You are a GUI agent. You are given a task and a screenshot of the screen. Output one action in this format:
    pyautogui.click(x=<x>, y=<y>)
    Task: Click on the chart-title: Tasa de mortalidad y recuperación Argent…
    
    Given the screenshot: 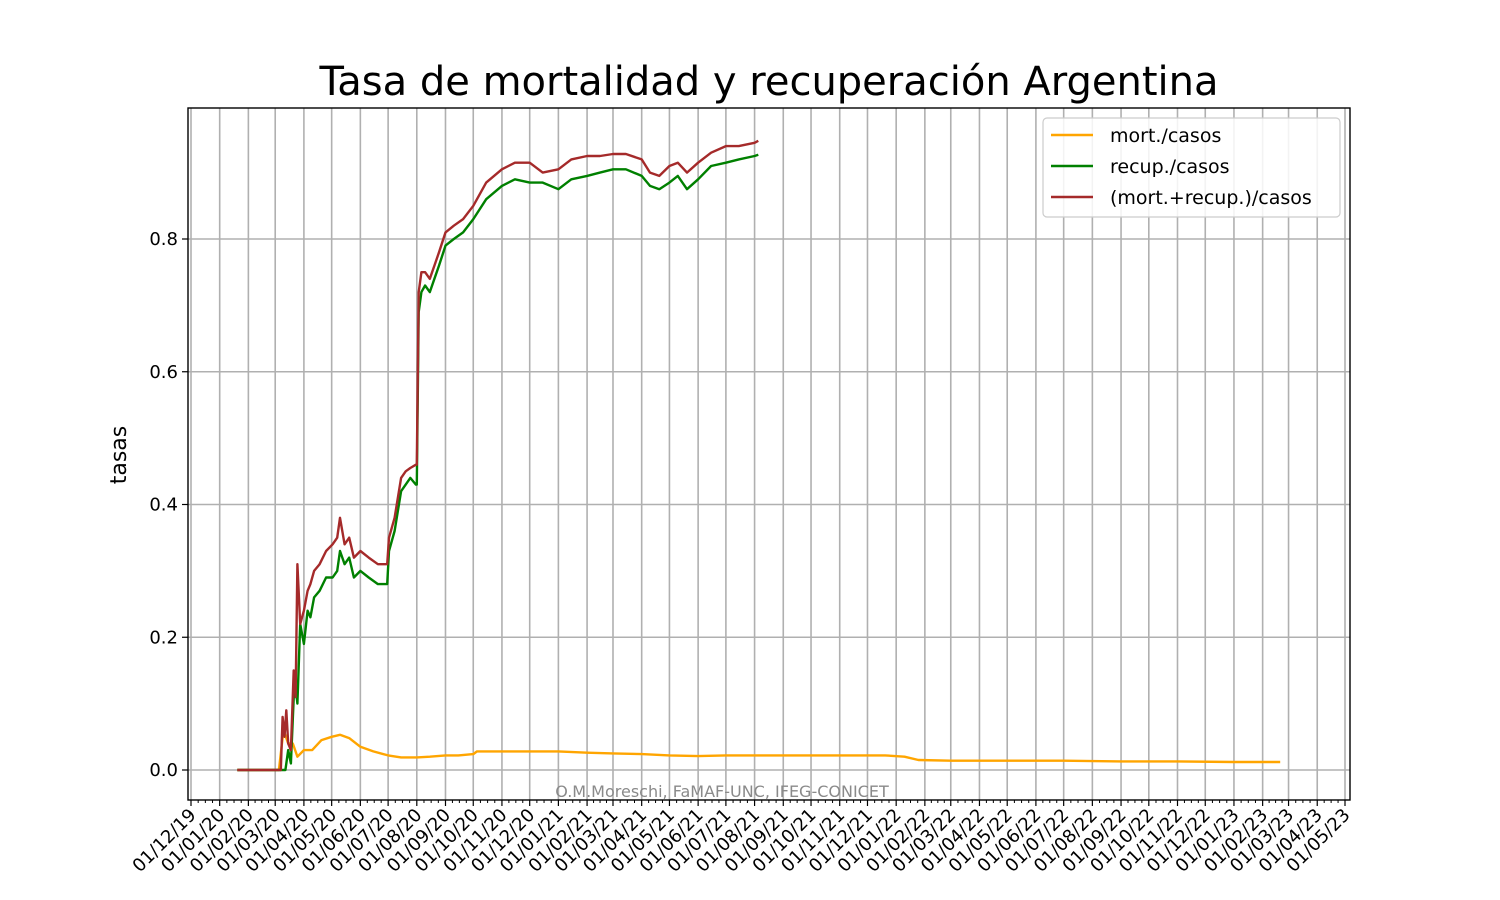 What is the action you would take?
    pyautogui.click(x=768, y=82)
    